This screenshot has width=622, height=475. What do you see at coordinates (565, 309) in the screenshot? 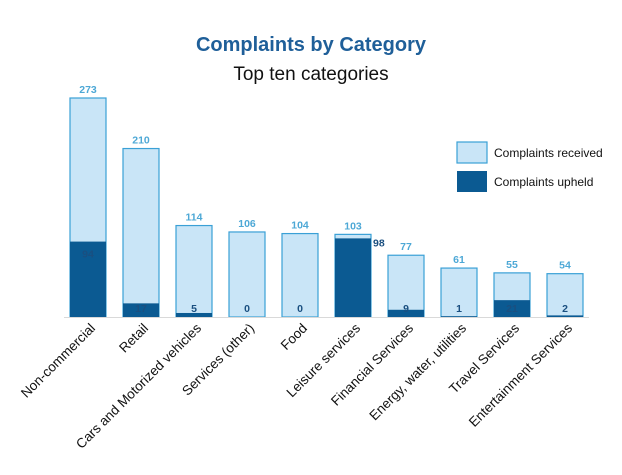
I see `data-label-upheld: 2` at bounding box center [565, 309].